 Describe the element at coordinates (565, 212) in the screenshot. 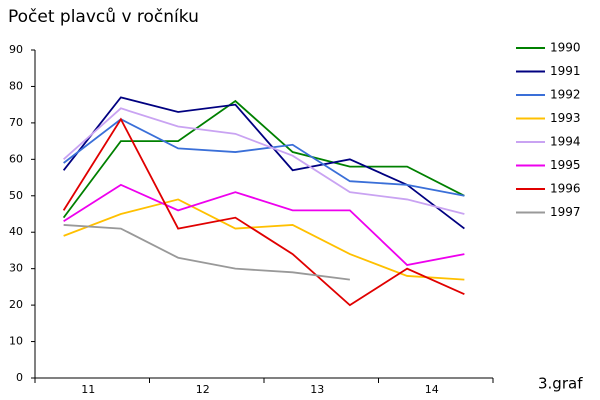

I see `legend-label: 1997` at that location.